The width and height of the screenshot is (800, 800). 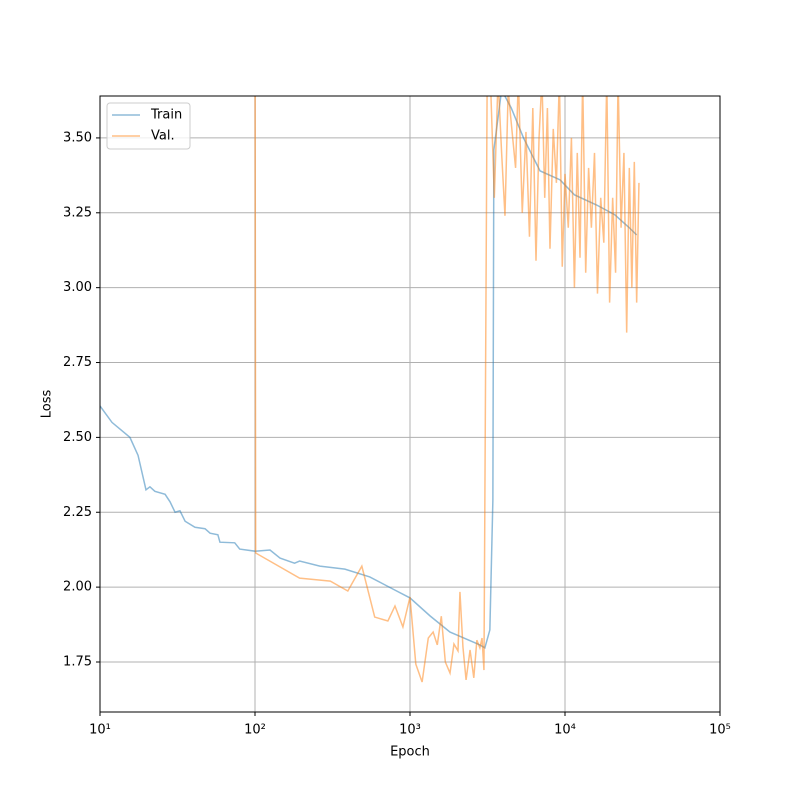 I want to click on x-tick-label: 10³, so click(x=410, y=730).